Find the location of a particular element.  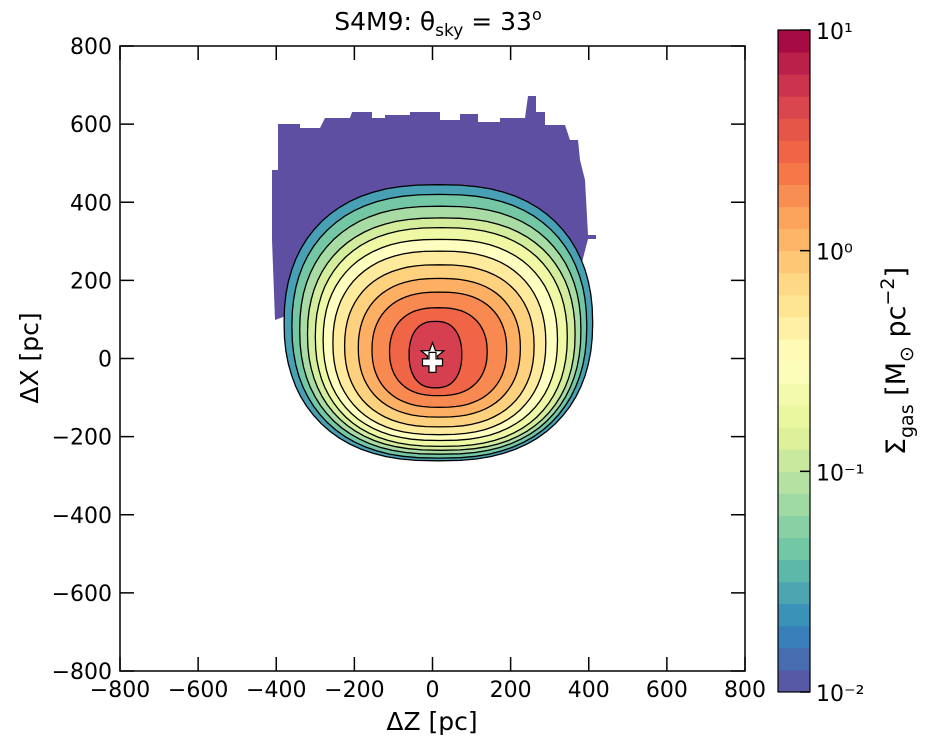

colorbar-tick-label: 10⁻² is located at coordinates (840, 694).